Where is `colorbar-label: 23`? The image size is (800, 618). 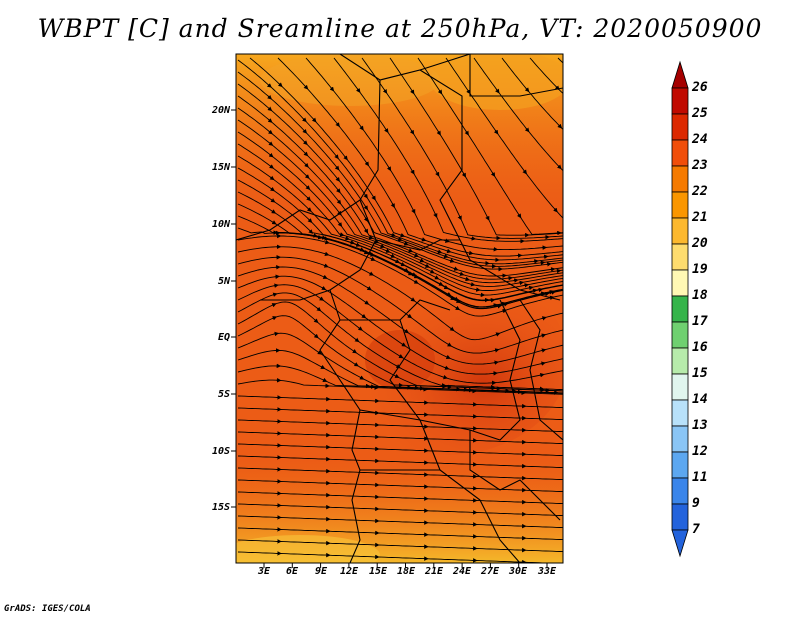 colorbar-label: 23 is located at coordinates (700, 165).